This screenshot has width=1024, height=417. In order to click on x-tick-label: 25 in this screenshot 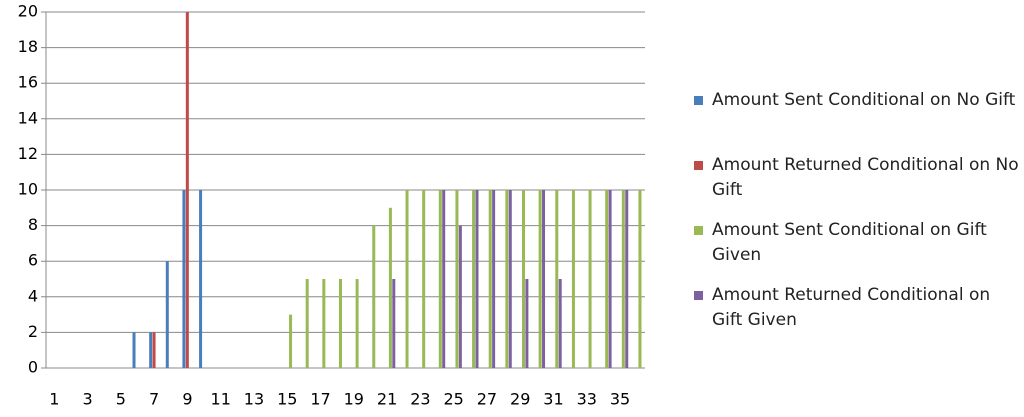, I will do `click(453, 399)`.